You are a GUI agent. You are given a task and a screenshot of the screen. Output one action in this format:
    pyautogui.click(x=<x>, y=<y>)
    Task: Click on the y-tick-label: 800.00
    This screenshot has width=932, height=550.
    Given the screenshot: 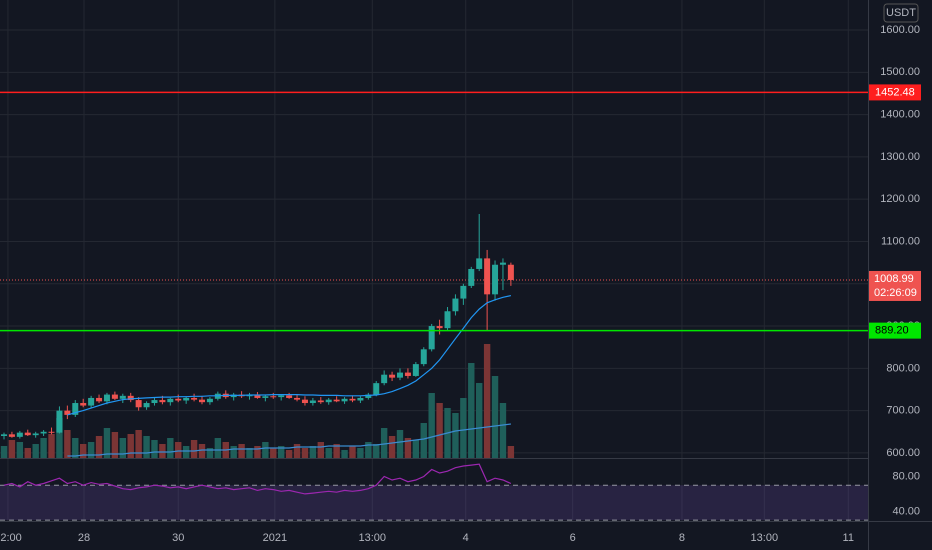 What is the action you would take?
    pyautogui.click(x=903, y=368)
    